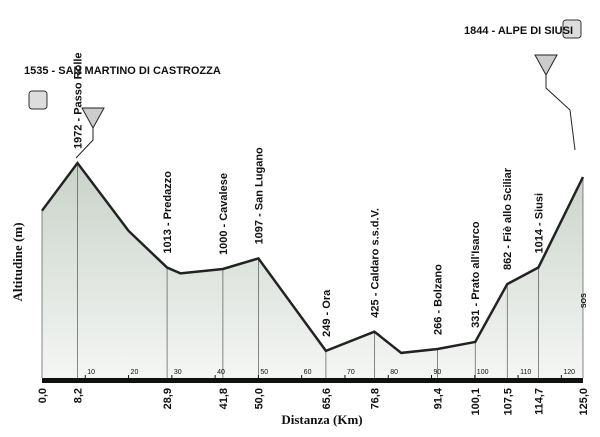 The image size is (600, 437). Describe the element at coordinates (168, 398) in the screenshot. I see `km-label: 28,9` at that location.